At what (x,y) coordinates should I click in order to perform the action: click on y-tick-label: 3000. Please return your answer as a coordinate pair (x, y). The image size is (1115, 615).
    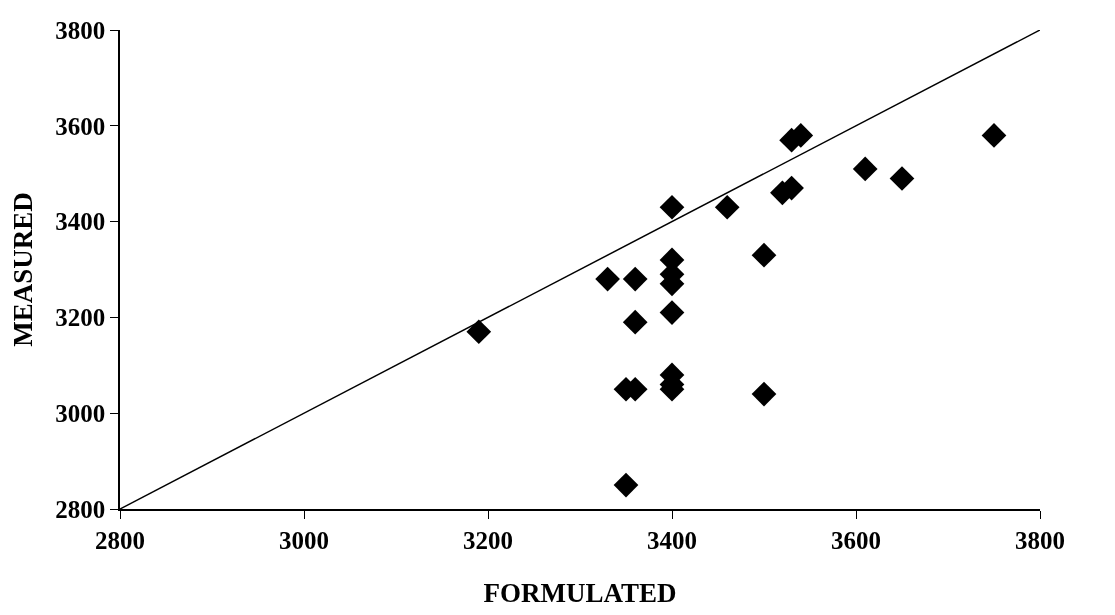
    Looking at the image, I should click on (80, 413).